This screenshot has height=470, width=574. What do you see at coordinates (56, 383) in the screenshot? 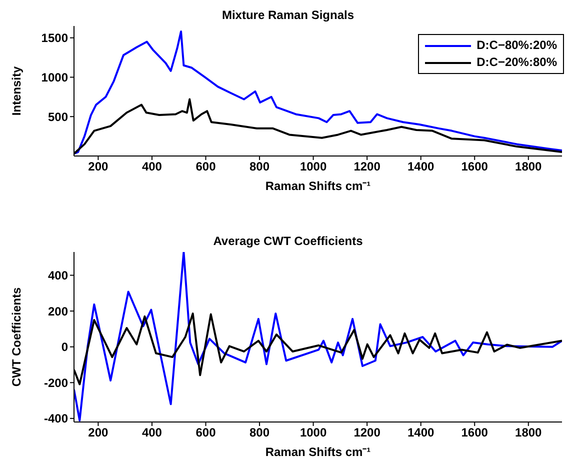
I see `y-tick-label: -200` at bounding box center [56, 383].